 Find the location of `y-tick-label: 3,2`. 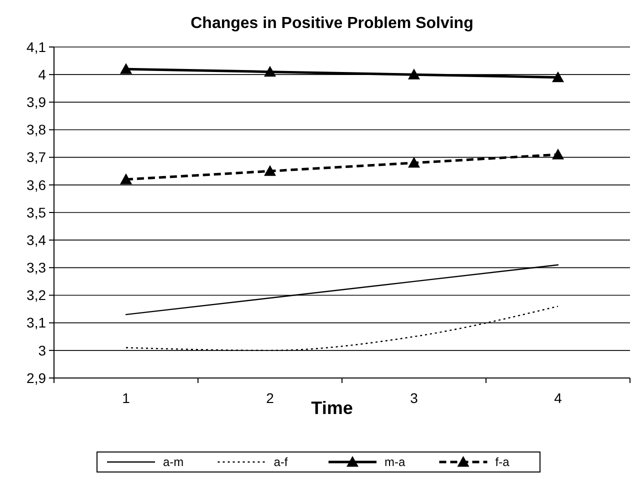

y-tick-label: 3,2 is located at coordinates (36, 295).